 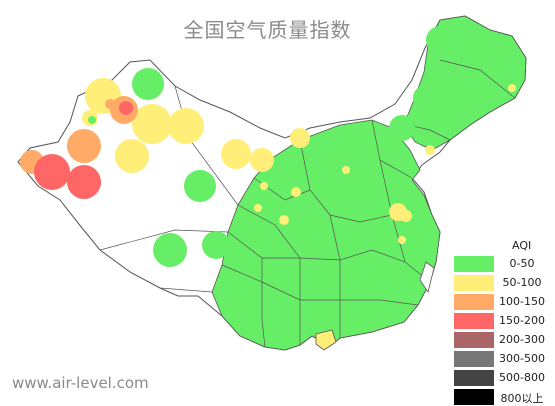 What do you see at coordinates (326, 340) in the screenshot?
I see `hainan-island` at bounding box center [326, 340].